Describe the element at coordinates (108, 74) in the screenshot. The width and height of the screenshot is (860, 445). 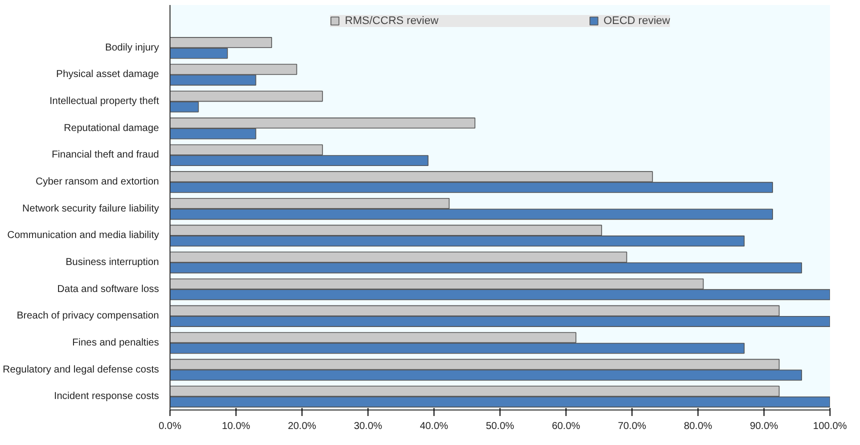
I see `y-tick-label: Physical asset damage` at that location.